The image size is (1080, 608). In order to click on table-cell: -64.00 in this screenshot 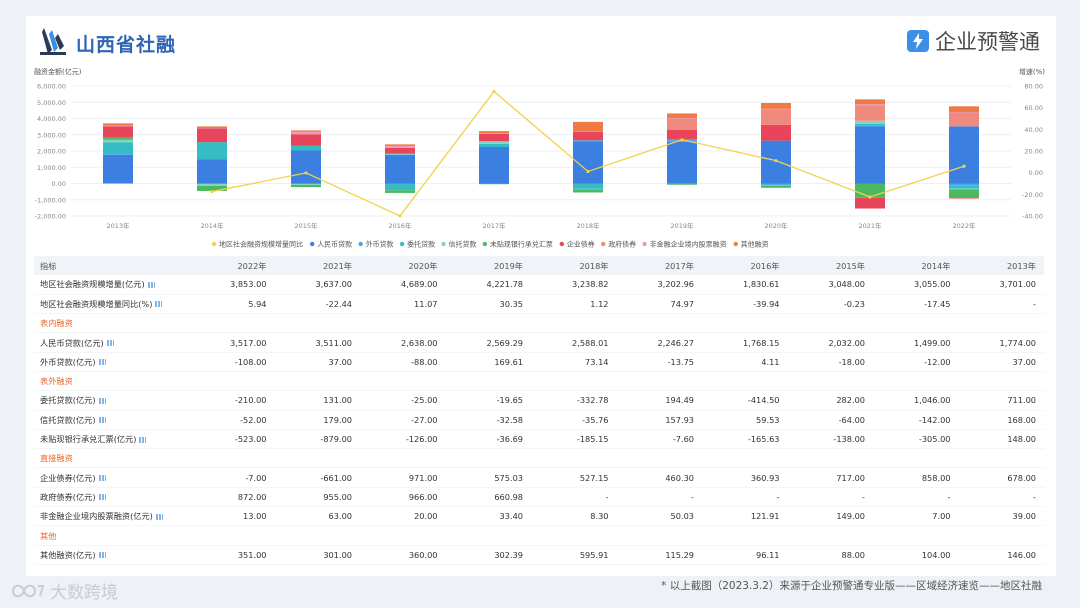, I will do `click(830, 420)`.